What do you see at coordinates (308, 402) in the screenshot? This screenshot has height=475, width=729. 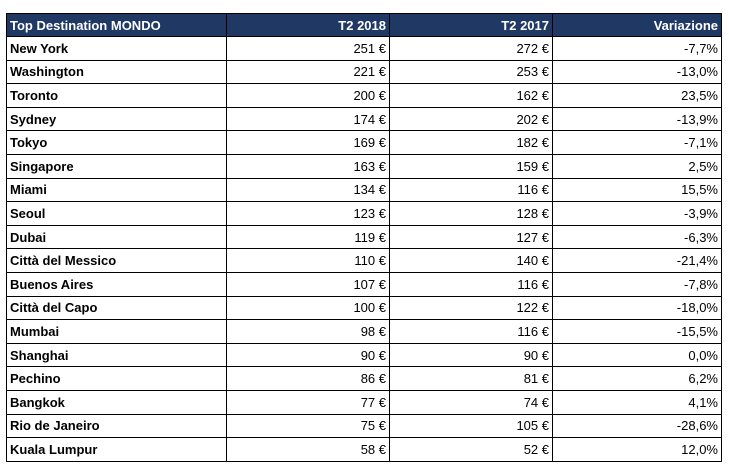 I see `cell-q2-2018: 77 €` at bounding box center [308, 402].